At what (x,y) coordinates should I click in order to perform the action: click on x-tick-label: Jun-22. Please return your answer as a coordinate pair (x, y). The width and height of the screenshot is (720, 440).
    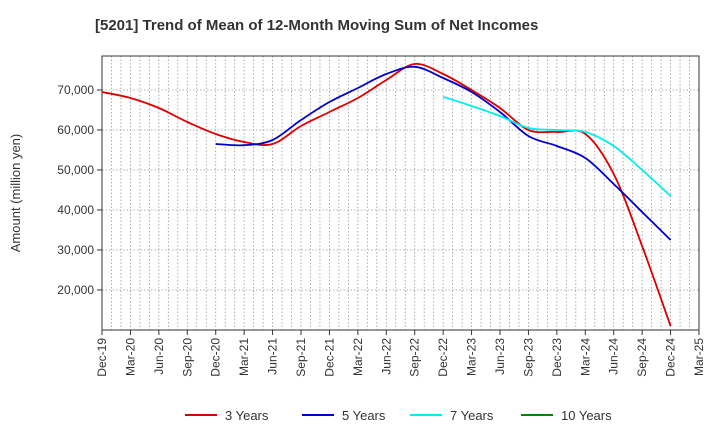
    Looking at the image, I should click on (386, 356).